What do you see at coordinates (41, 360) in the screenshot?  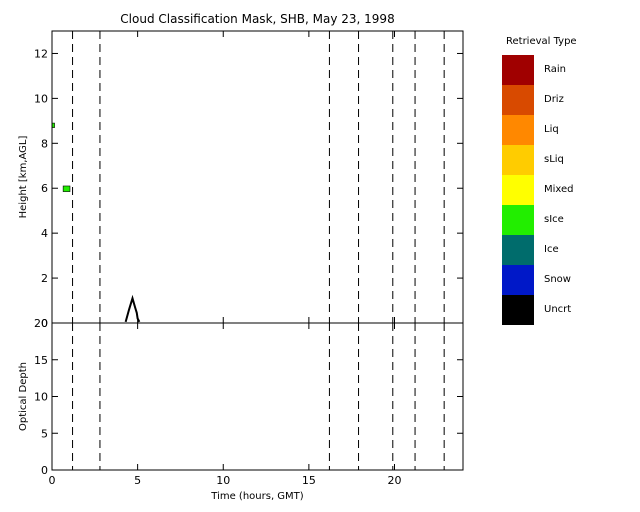 I see `optical-depth-ytick-label-15: 15` at bounding box center [41, 360].